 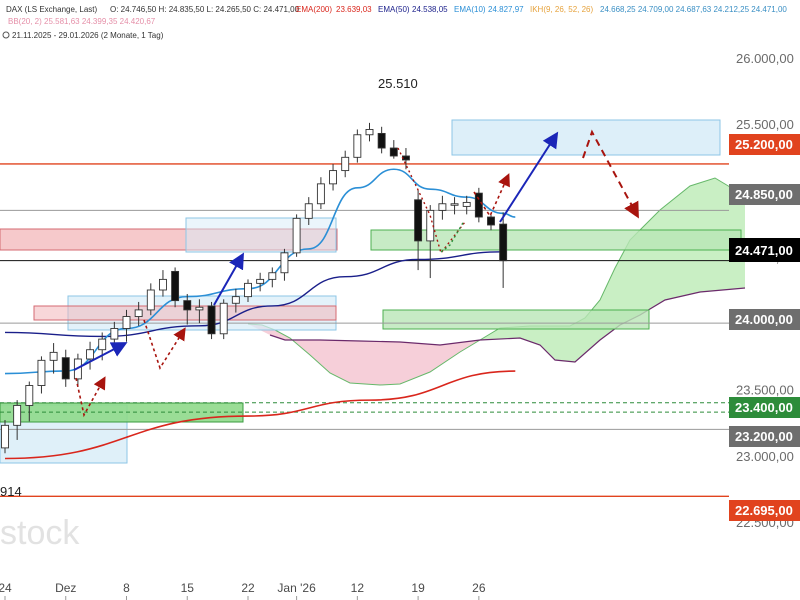 I want to click on x-tick-label: 15, so click(x=188, y=588).